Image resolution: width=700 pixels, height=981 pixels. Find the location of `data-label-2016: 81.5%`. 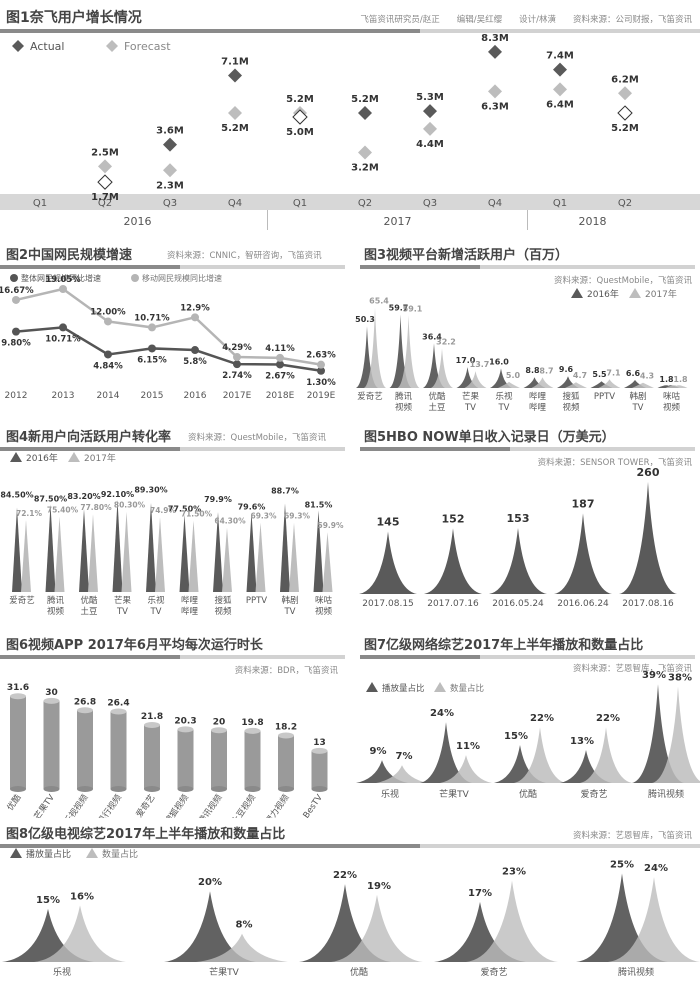

data-label-2016: 81.5% is located at coordinates (319, 505).